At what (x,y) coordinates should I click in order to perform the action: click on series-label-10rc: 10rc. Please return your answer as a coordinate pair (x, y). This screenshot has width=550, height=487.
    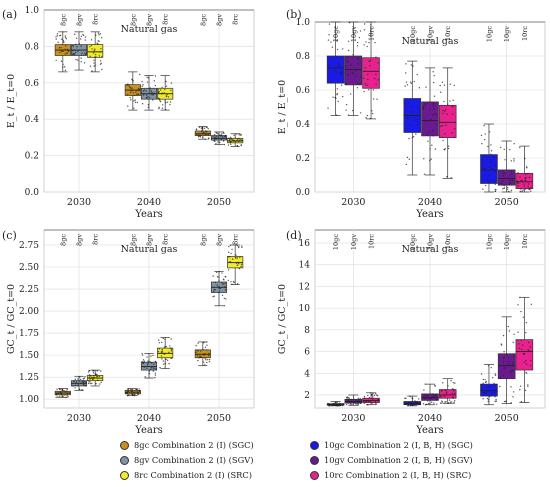
    Looking at the image, I should click on (448, 33).